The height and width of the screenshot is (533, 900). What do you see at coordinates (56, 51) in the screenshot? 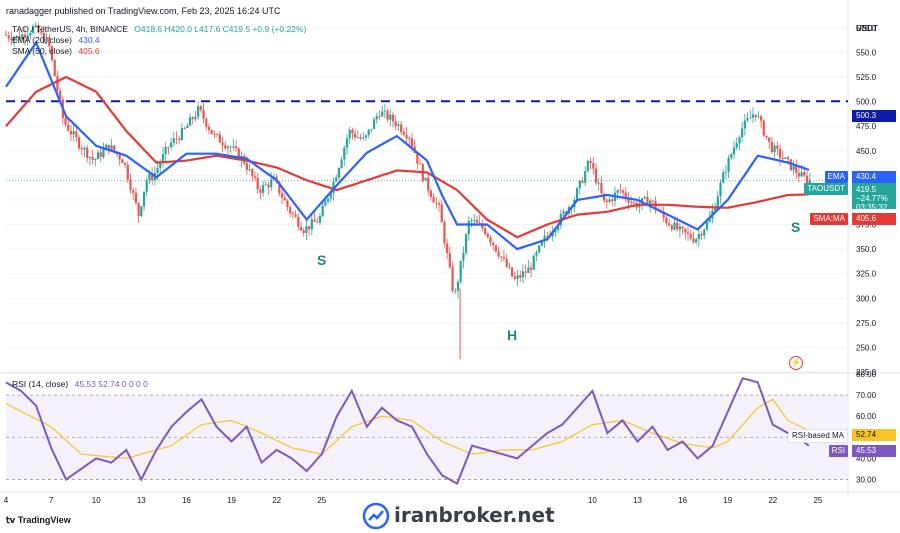
I see `sma-legend: SMA (50, close) 405.6` at bounding box center [56, 51].